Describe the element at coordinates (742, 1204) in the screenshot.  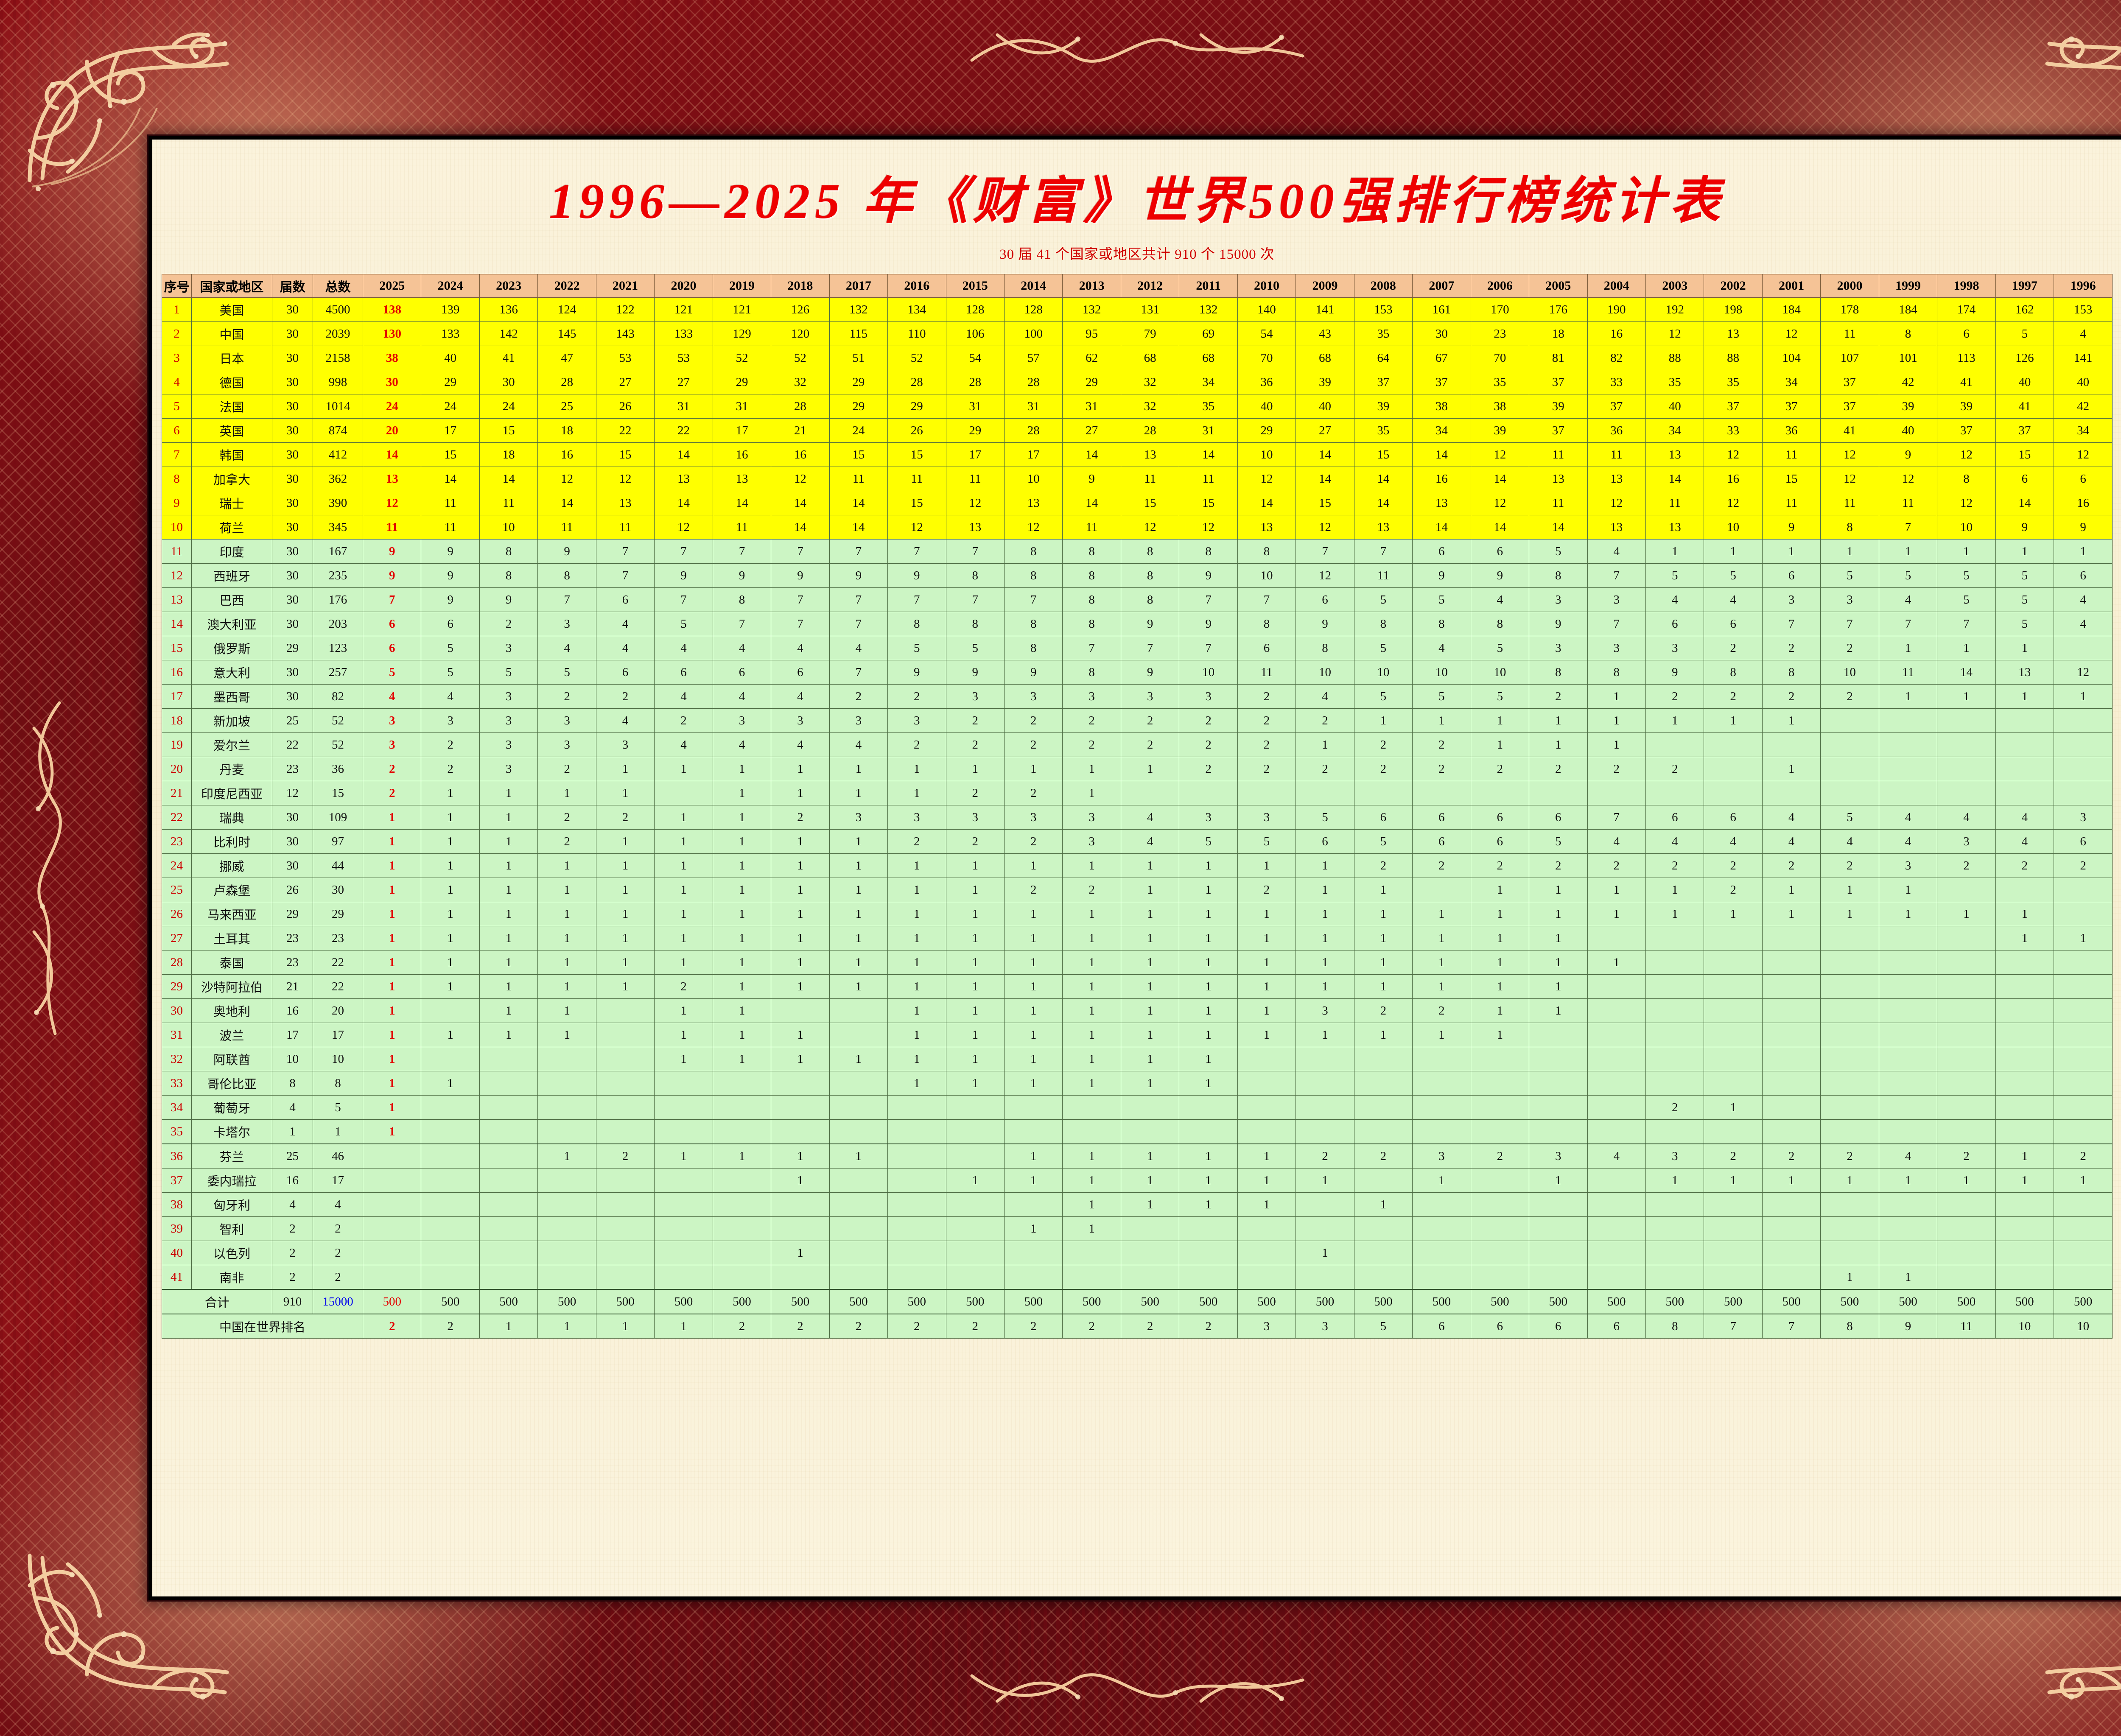
I see `cell-year-2019` at that location.